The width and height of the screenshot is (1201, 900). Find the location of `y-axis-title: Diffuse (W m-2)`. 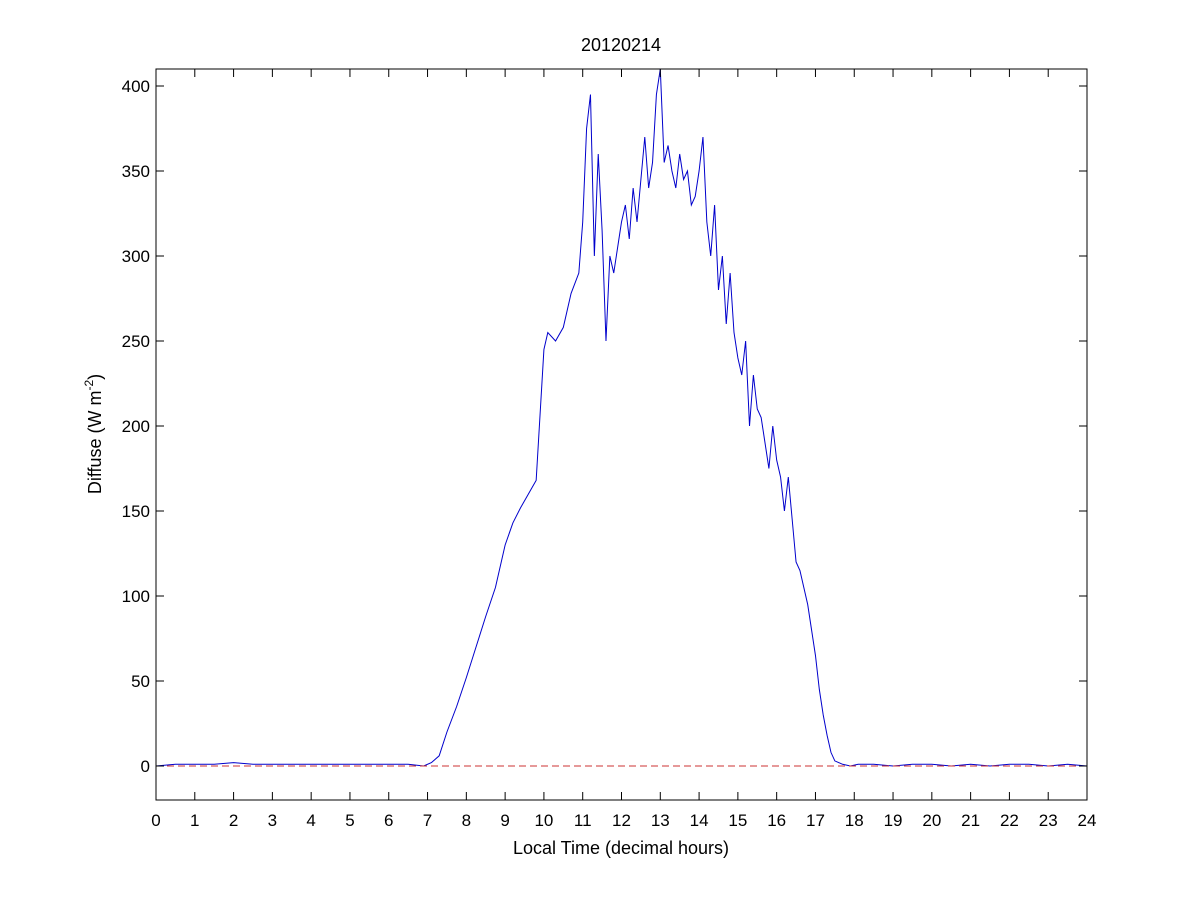

y-axis-title: Diffuse (W m-2) is located at coordinates (93, 434).